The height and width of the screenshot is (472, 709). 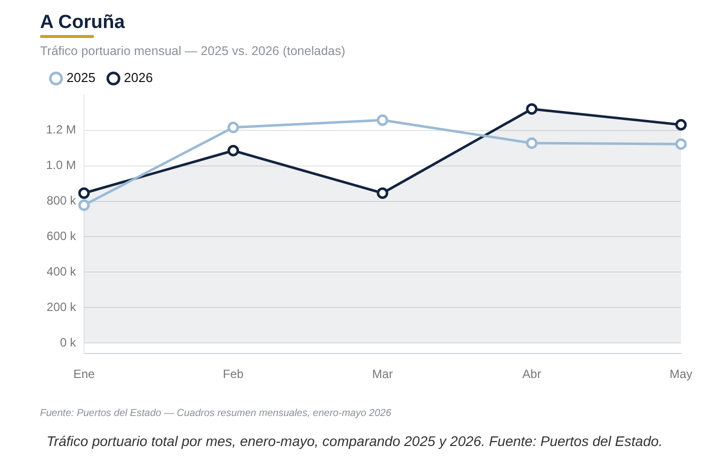 I want to click on x-tick-label: Mar, so click(x=382, y=374).